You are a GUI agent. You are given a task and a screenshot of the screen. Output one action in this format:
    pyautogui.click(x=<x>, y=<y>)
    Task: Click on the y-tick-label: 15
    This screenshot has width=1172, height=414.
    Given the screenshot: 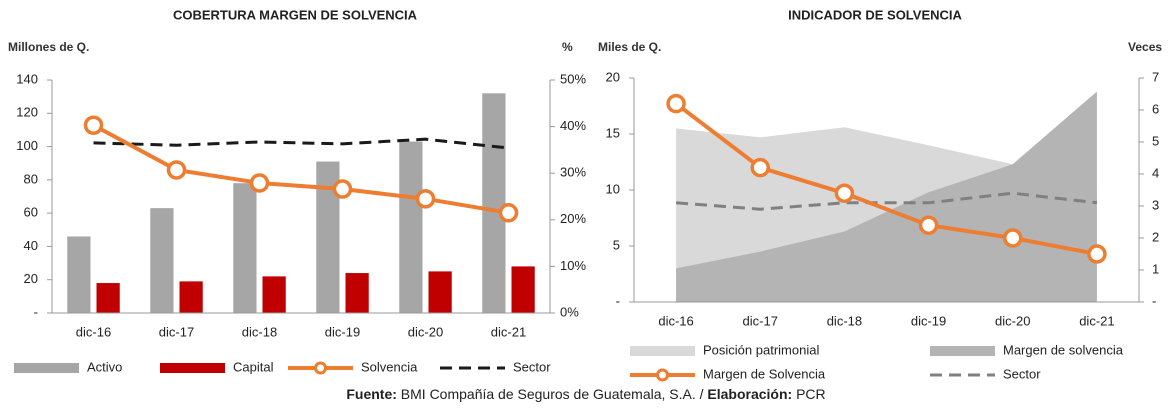 What is the action you would take?
    pyautogui.click(x=613, y=132)
    